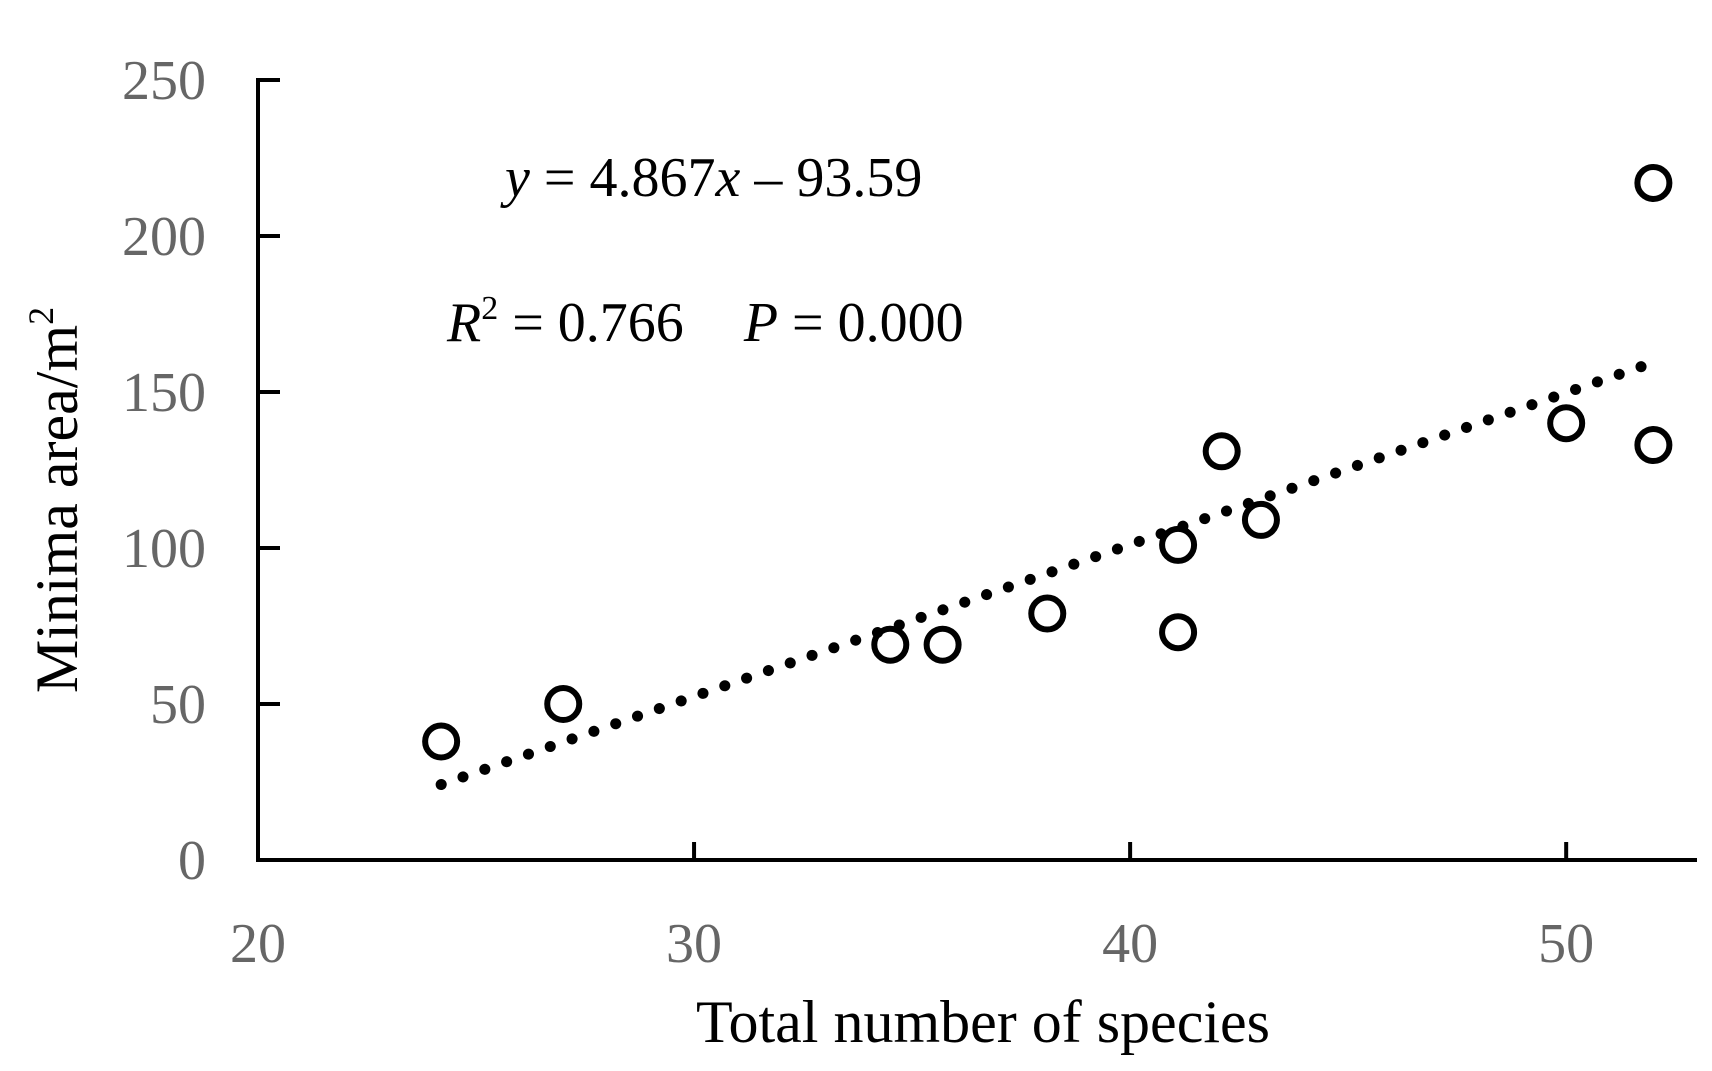  I want to click on y-axis-label-text: Minima area/m, so click(57, 509).